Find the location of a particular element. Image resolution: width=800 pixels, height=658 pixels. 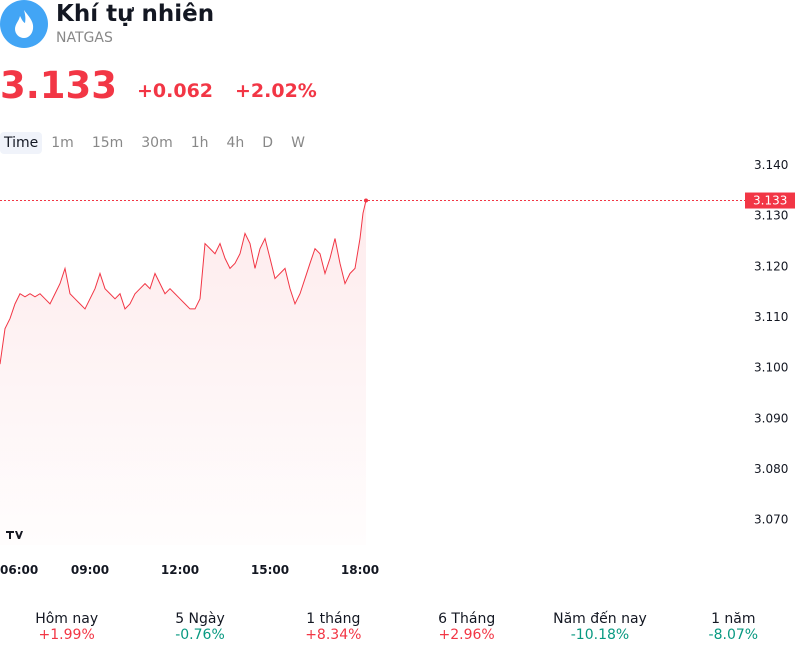

y-tick-label: 3.090 is located at coordinates (771, 418).